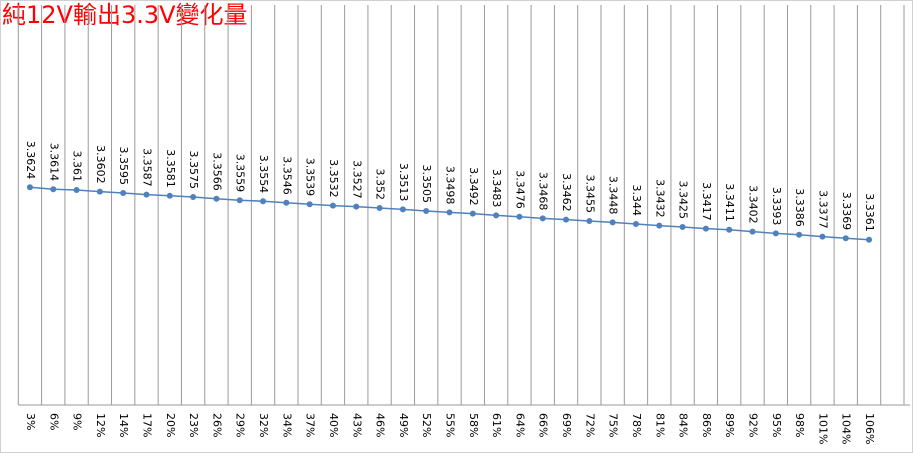 The height and width of the screenshot is (453, 913). Describe the element at coordinates (496, 425) in the screenshot. I see `x-tick-label: 61%` at that location.